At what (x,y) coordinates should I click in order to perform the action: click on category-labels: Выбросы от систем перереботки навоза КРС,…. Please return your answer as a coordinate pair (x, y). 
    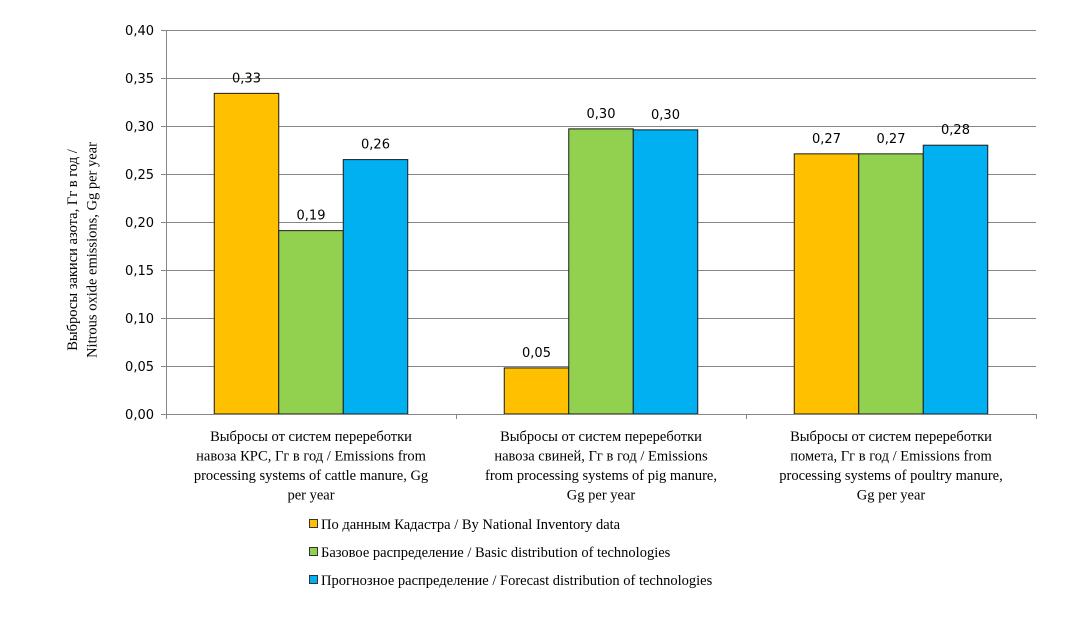
    Looking at the image, I should click on (598, 466).